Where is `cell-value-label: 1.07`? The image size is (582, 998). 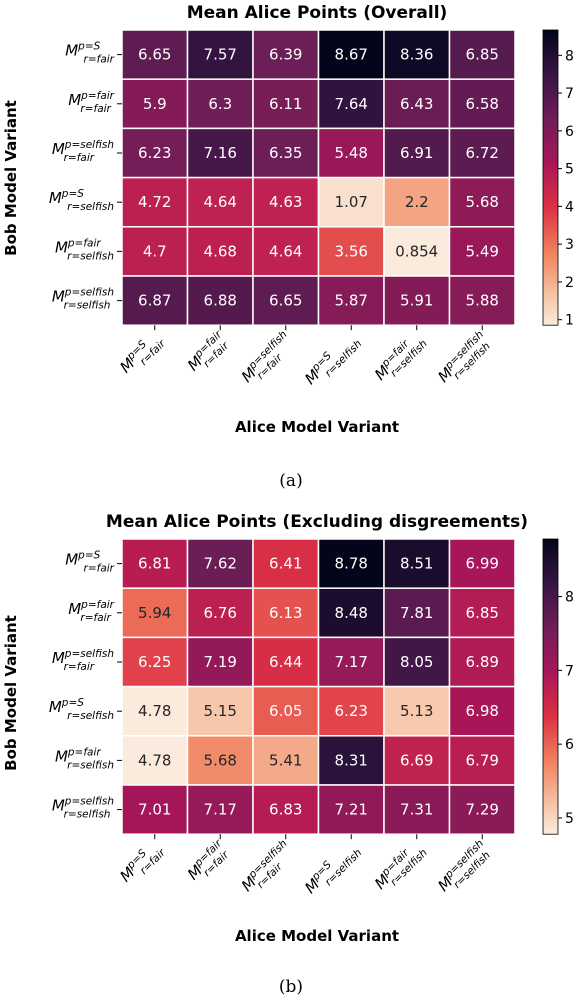 cell-value-label: 1.07 is located at coordinates (351, 202).